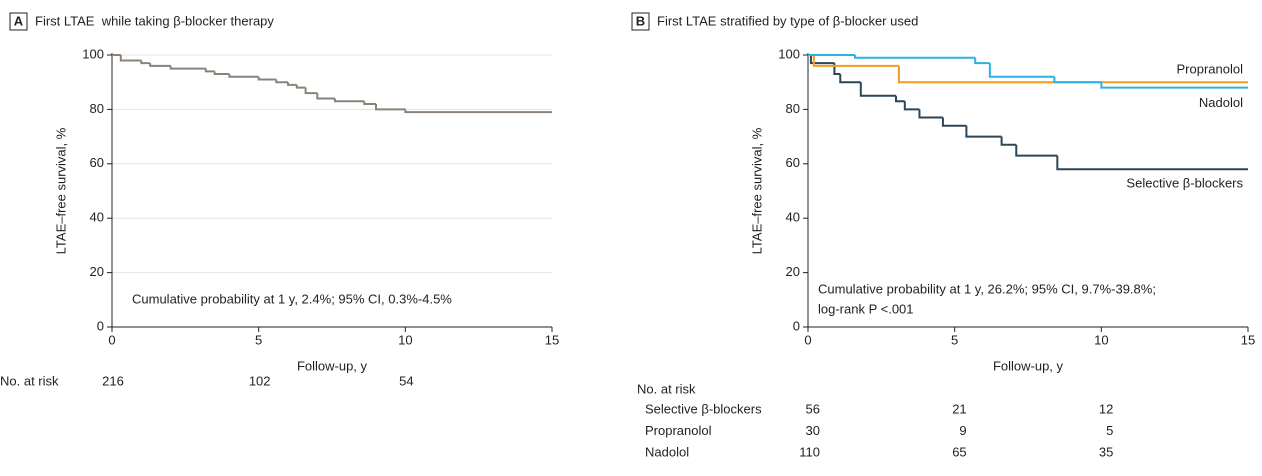  I want to click on at-risk-count: 54, so click(406, 380).